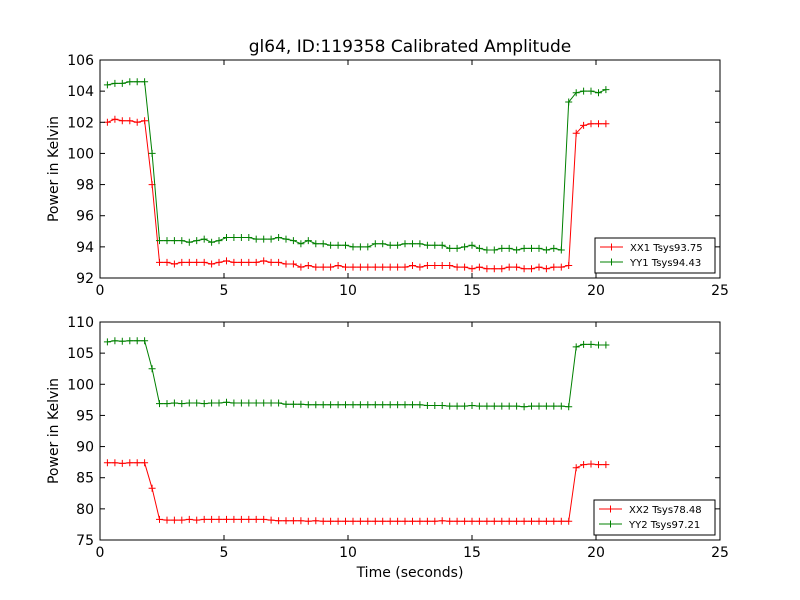 This screenshot has height=600, width=800. I want to click on x-axis-title: Time (seconds), so click(410, 573).